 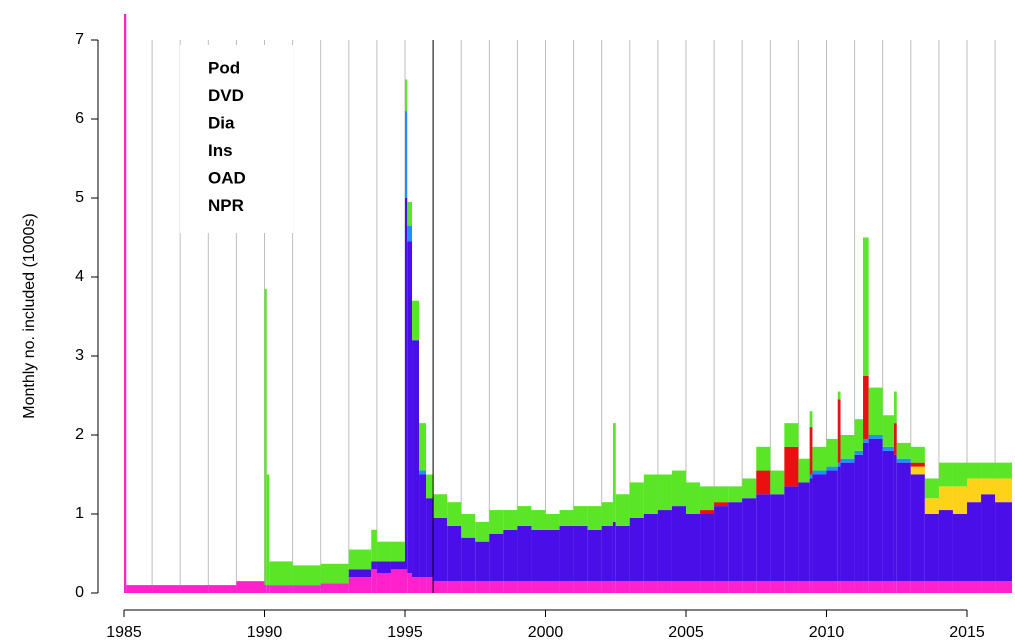 I want to click on x-tick-label: 1985, so click(x=124, y=632).